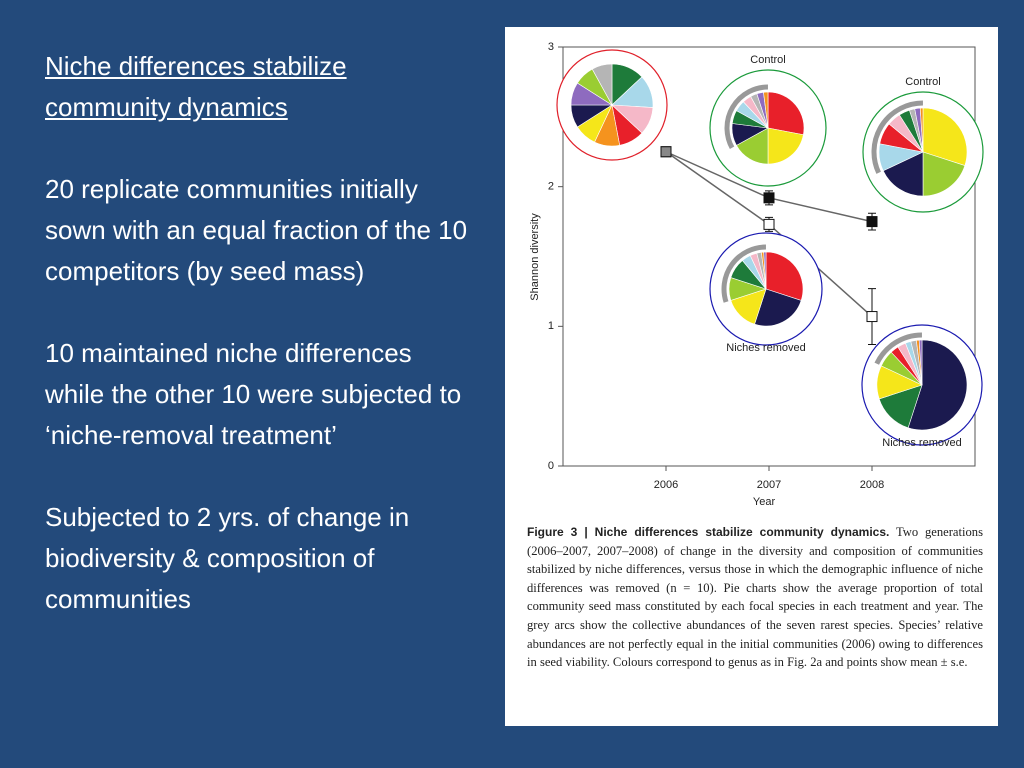 Image resolution: width=1024 pixels, height=768 pixels. I want to click on y-tick-label: 1, so click(551, 326).